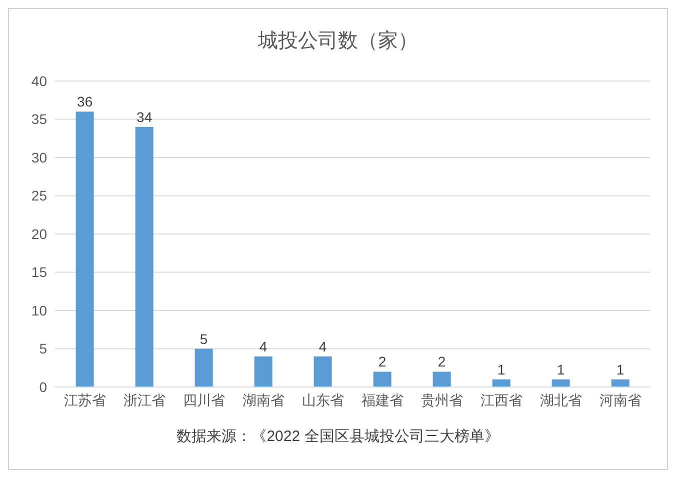  Describe the element at coordinates (204, 338) in the screenshot. I see `data-label: 5` at that location.